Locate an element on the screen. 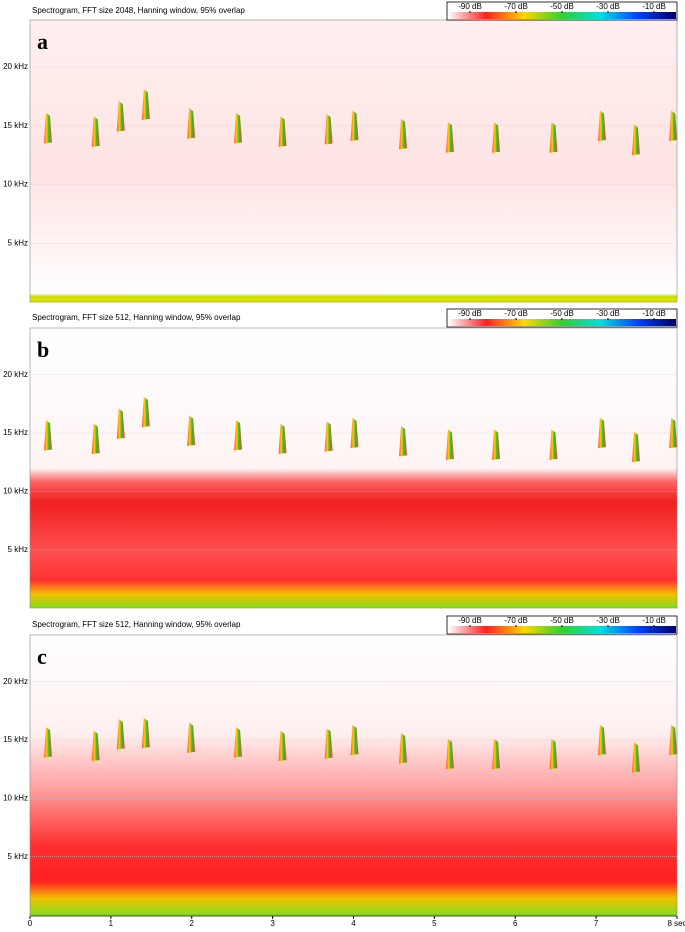 Image resolution: width=685 pixels, height=932 pixels. panel-letter: b is located at coordinates (43, 349).